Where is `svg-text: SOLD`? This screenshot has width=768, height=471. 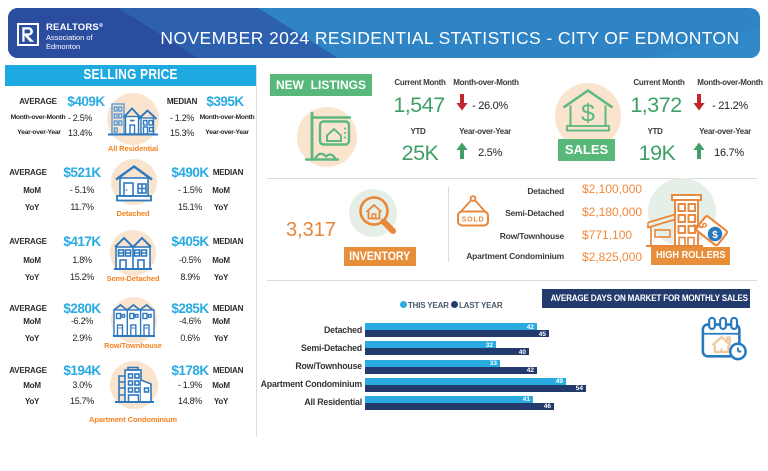 svg-text: SOLD is located at coordinates (473, 220).